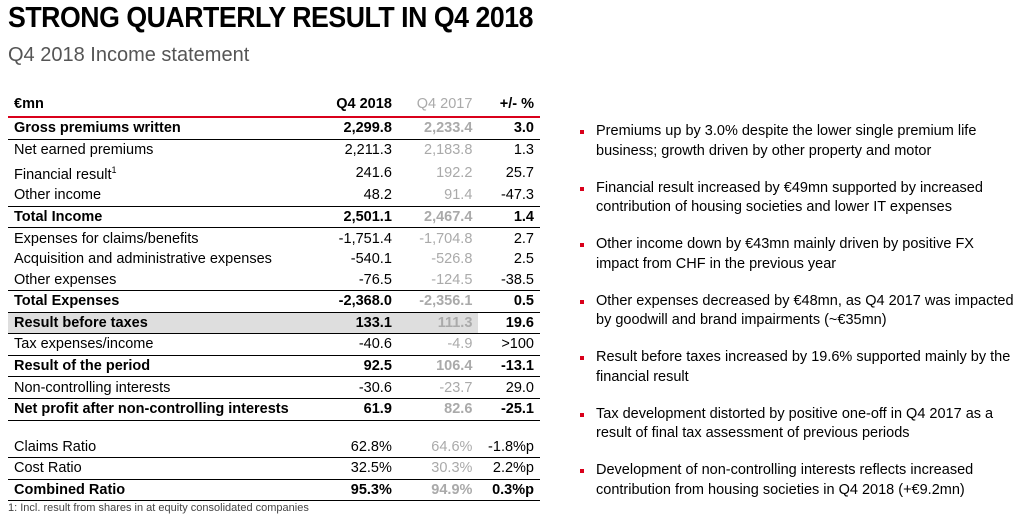  I want to click on table-row: Other expenses -76.5 -124.5 -38.5, so click(274, 280).